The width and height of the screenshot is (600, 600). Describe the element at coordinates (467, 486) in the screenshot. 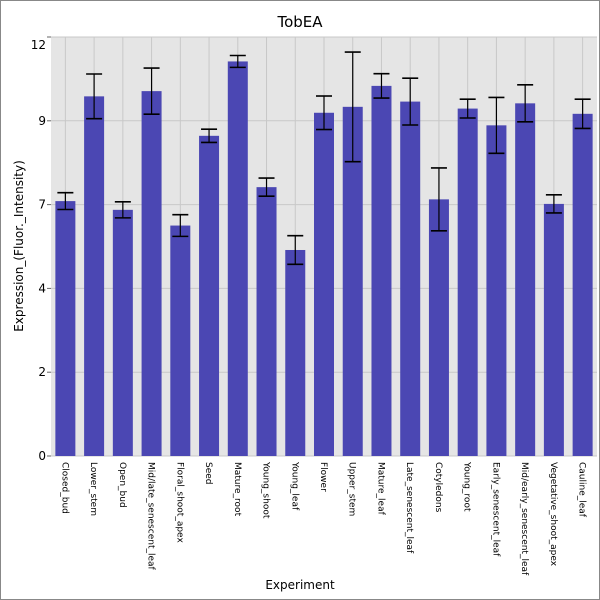

I see `x-tick-label: Young_root` at that location.